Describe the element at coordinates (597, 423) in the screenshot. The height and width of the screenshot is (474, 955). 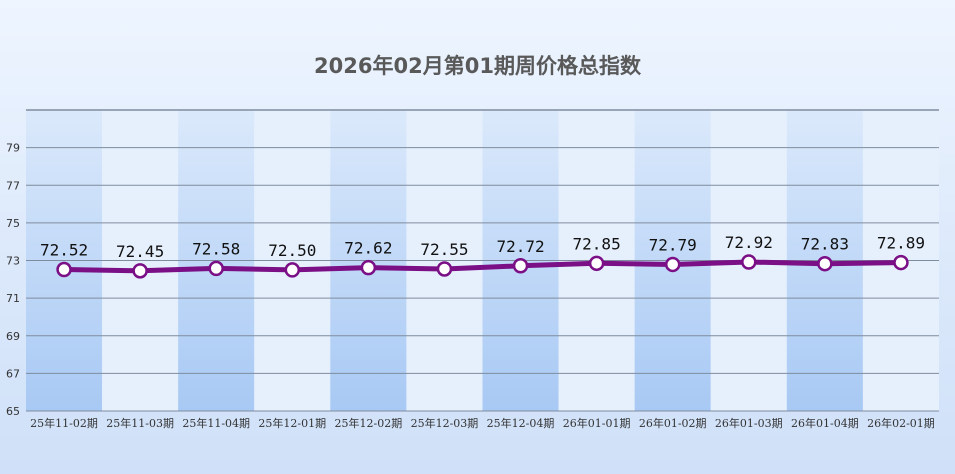
I see `x-tick-label: 26年01-01期` at that location.